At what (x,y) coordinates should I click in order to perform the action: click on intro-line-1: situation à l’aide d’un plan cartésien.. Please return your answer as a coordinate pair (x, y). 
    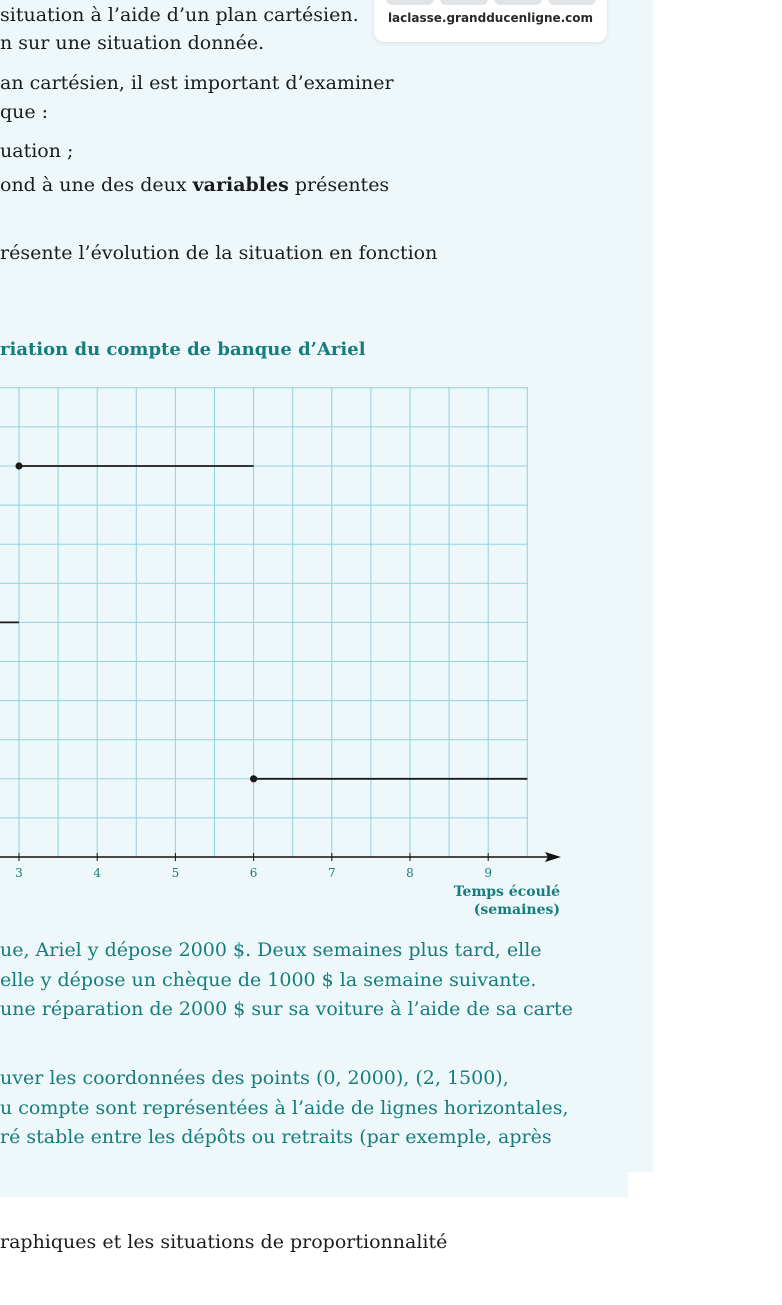
    Looking at the image, I should click on (179, 15).